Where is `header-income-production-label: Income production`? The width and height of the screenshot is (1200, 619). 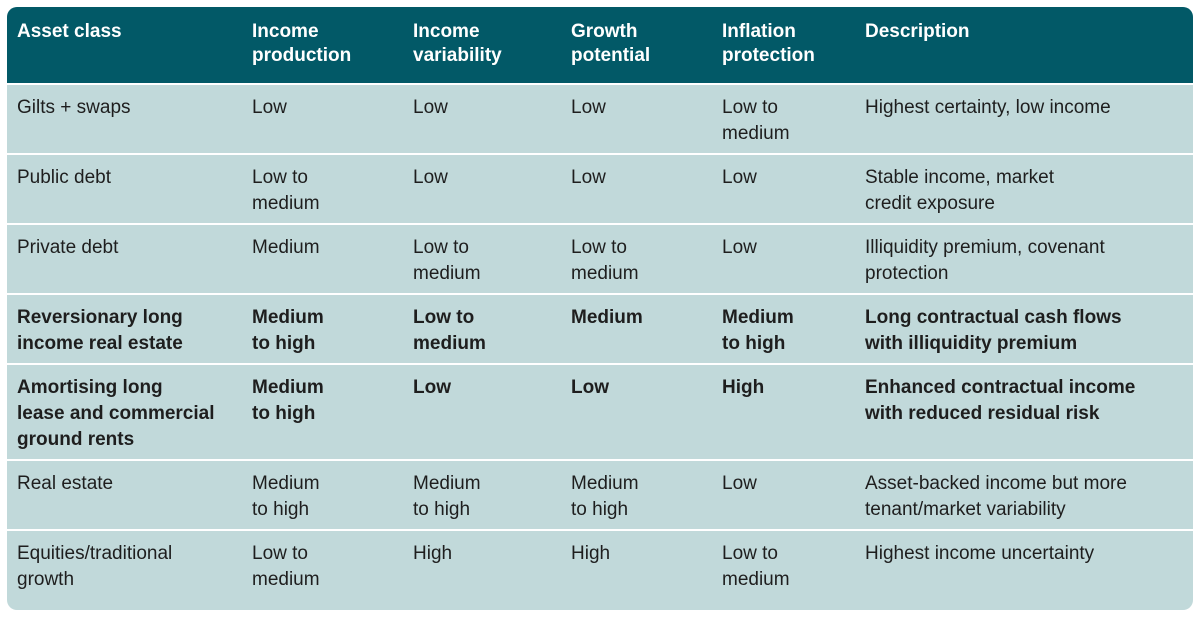
header-income-production-label: Income production is located at coordinates (302, 43).